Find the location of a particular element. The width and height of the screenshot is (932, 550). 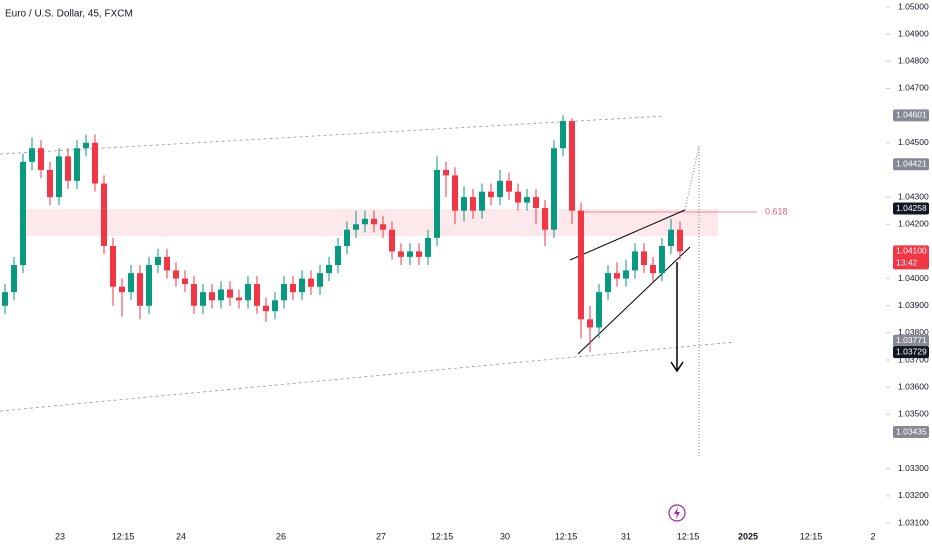

event-icon is located at coordinates (677, 513).